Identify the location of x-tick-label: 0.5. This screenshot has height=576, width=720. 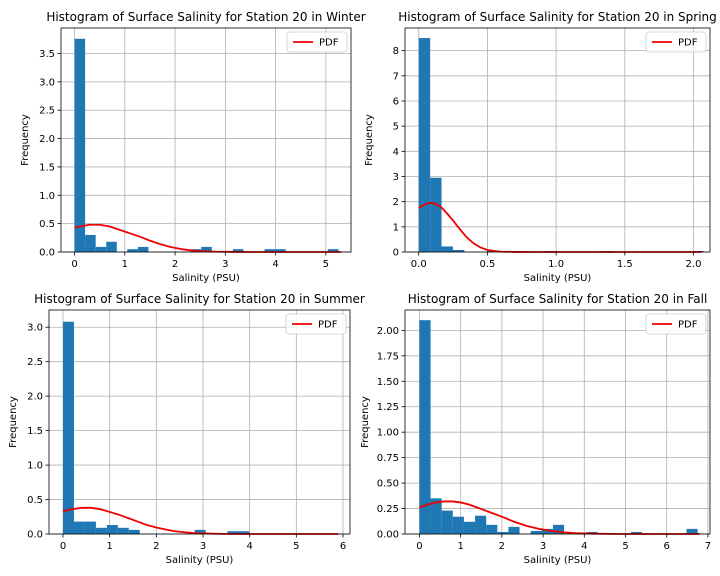
(487, 264).